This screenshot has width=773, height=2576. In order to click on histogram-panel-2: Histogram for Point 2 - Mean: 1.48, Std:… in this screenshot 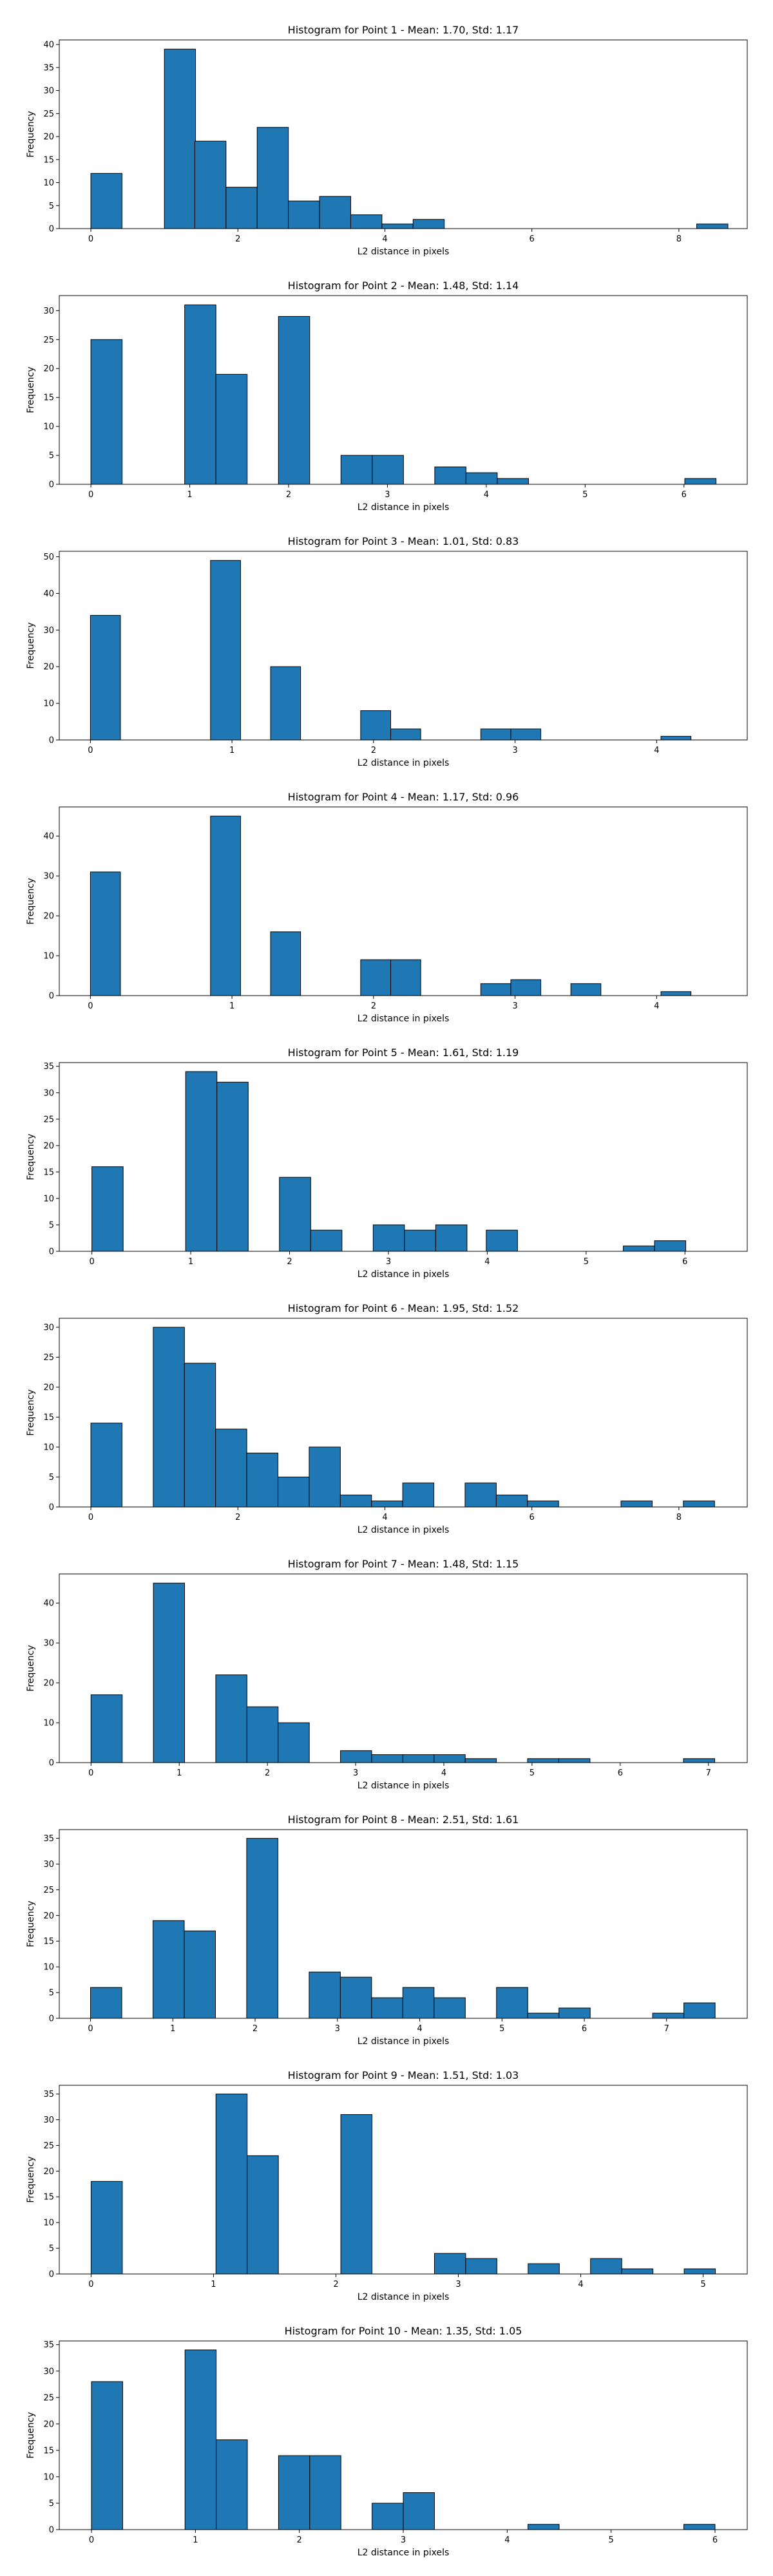, I will do `click(387, 396)`.